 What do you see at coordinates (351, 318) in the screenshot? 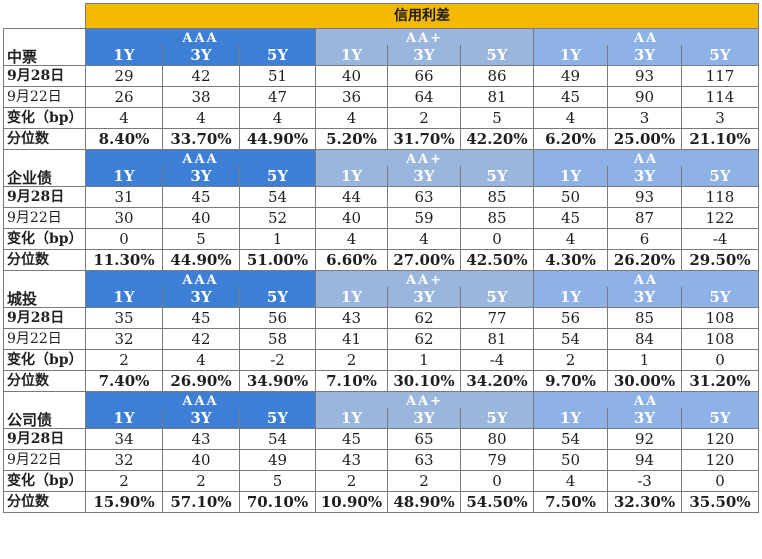
I see `table-cell: 43` at bounding box center [351, 318].